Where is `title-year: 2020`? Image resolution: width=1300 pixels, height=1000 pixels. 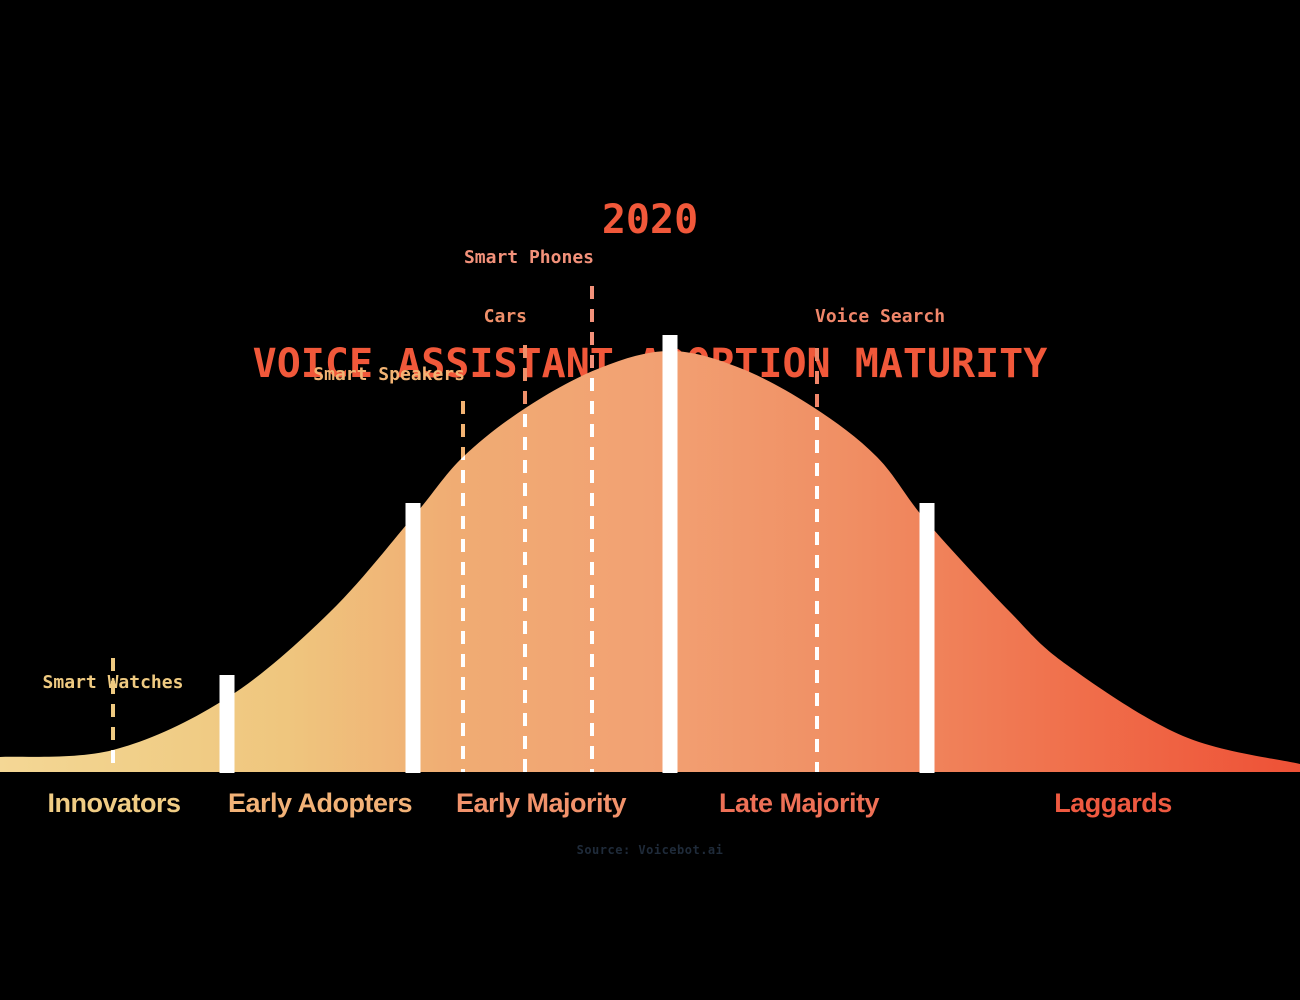
title-year: 2020 is located at coordinates (650, 220).